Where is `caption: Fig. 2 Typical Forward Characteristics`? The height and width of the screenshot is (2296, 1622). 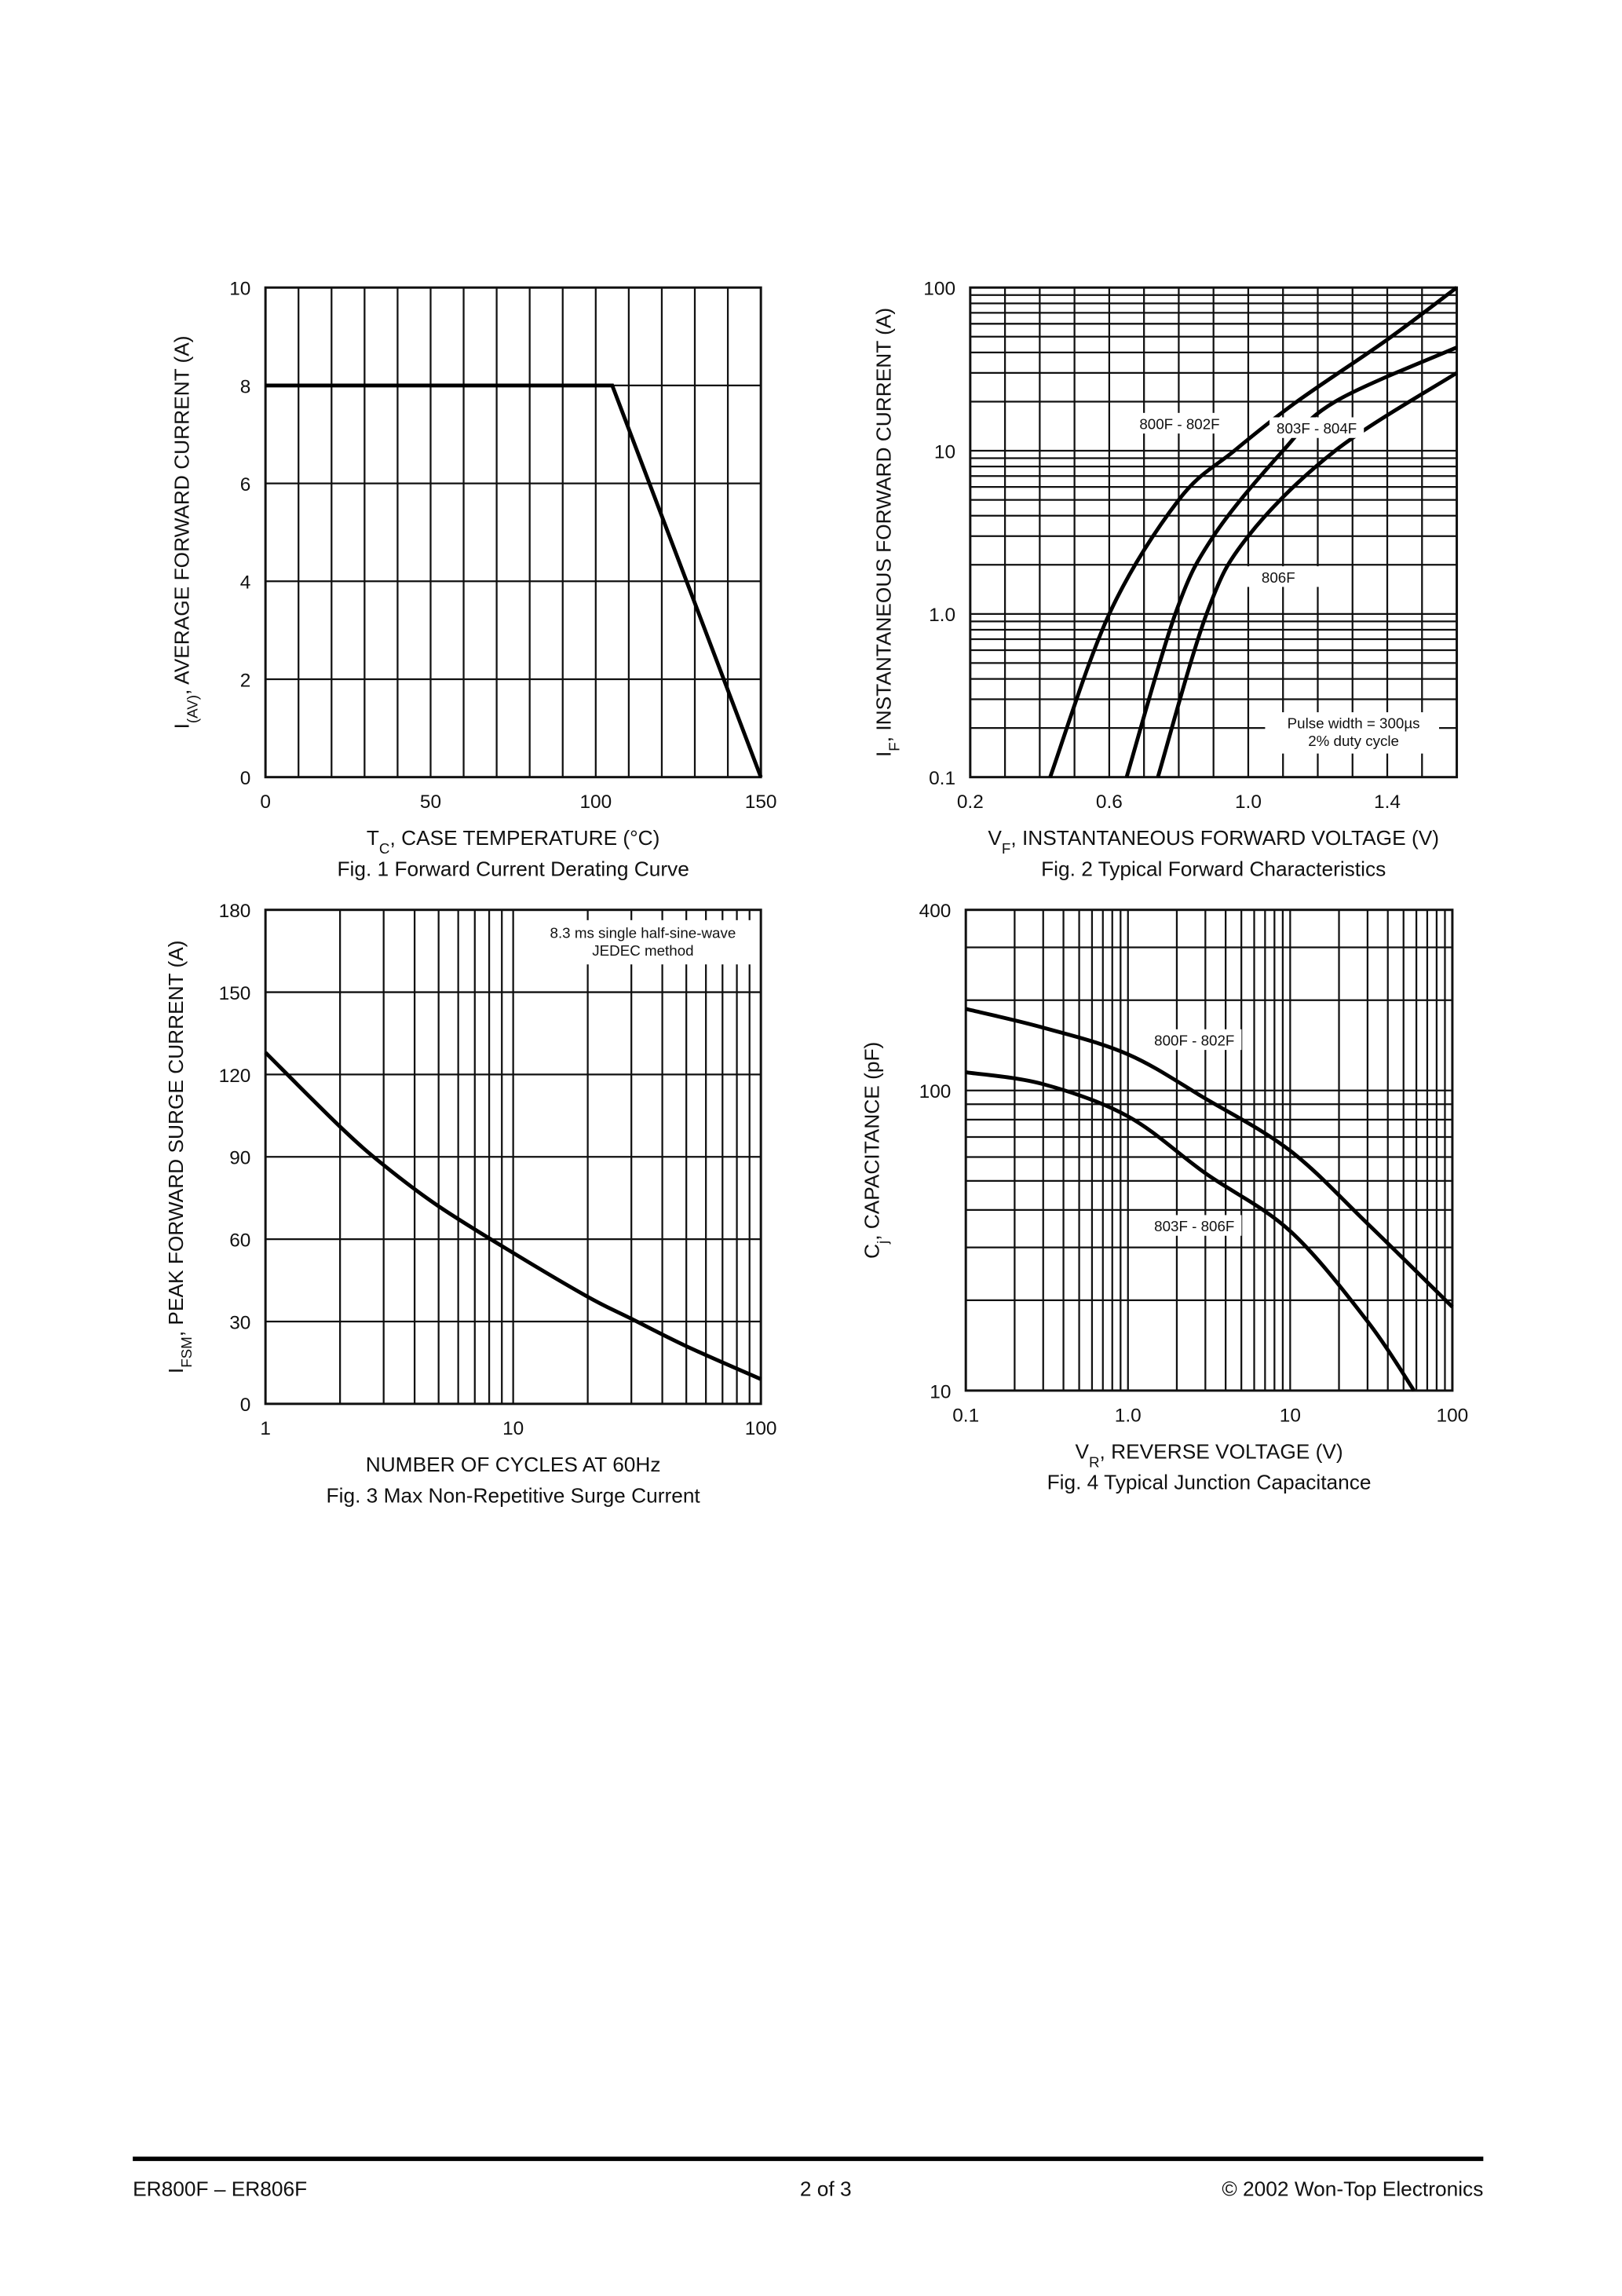 caption: Fig. 2 Typical Forward Characteristics is located at coordinates (1213, 869).